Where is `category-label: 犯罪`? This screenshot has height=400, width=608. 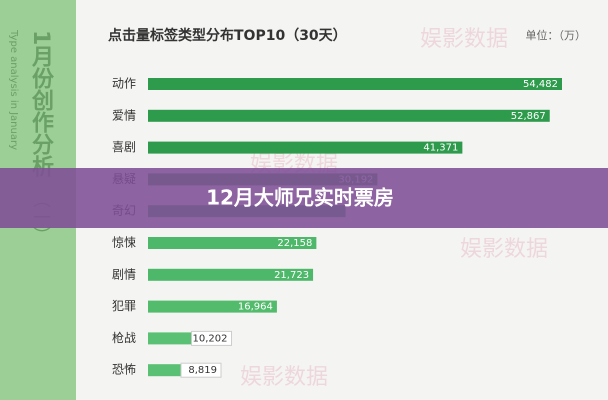
category-label: 犯罪 is located at coordinates (124, 306).